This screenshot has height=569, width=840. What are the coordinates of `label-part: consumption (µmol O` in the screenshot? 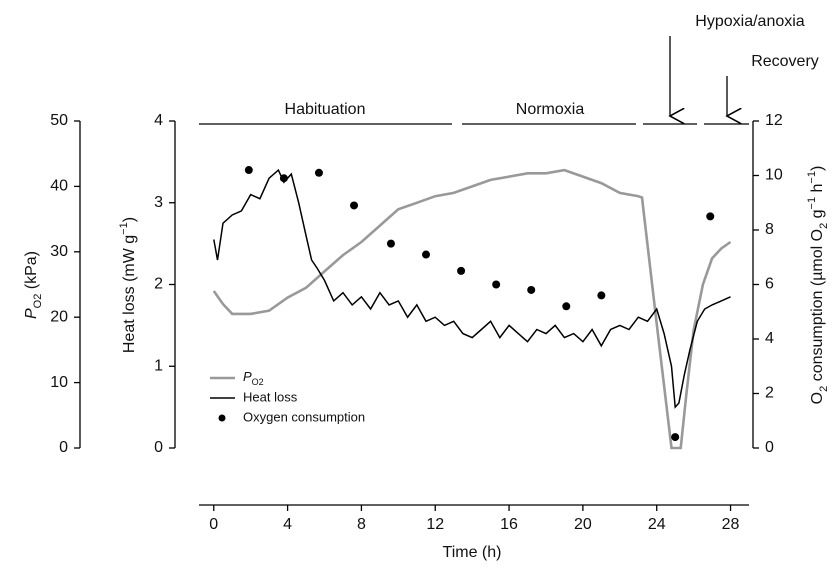 It's located at (817, 307).